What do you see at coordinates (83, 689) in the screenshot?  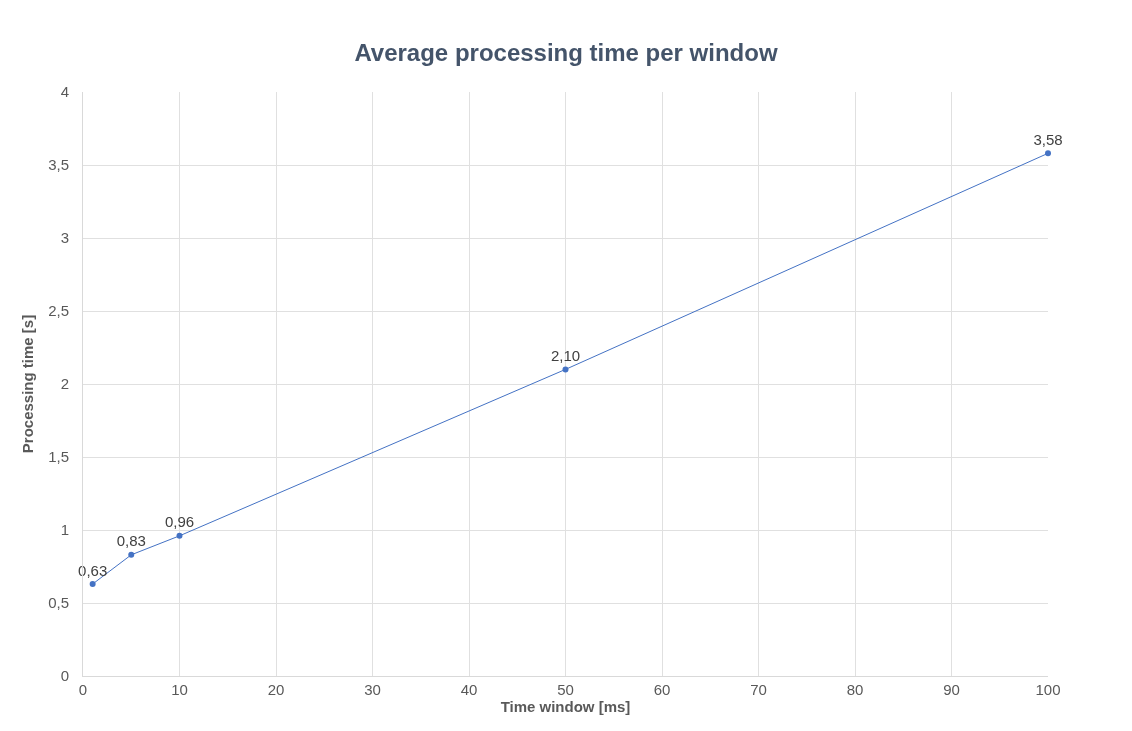 I see `x-tick-label: 0` at bounding box center [83, 689].